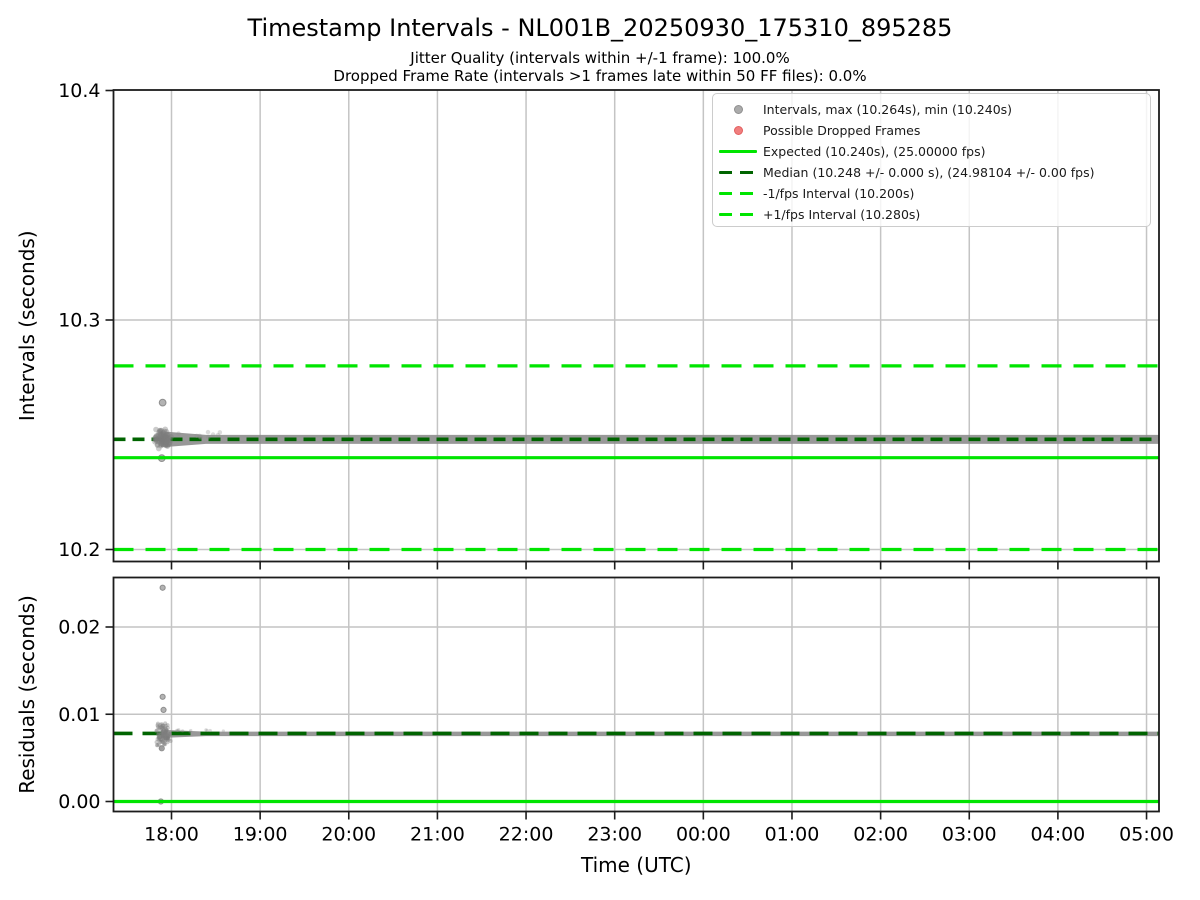  Describe the element at coordinates (79, 91) in the screenshot. I see `y-tick-label: 10.4` at that location.